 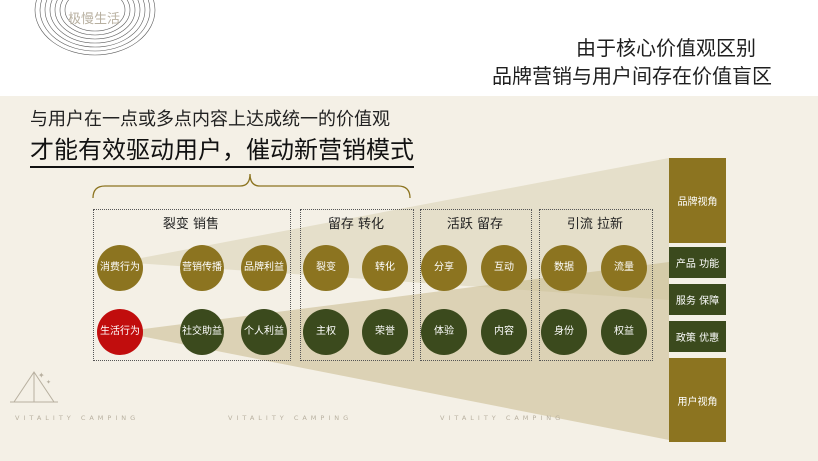 I want to click on circle-interaction: 互动, so click(x=504, y=268).